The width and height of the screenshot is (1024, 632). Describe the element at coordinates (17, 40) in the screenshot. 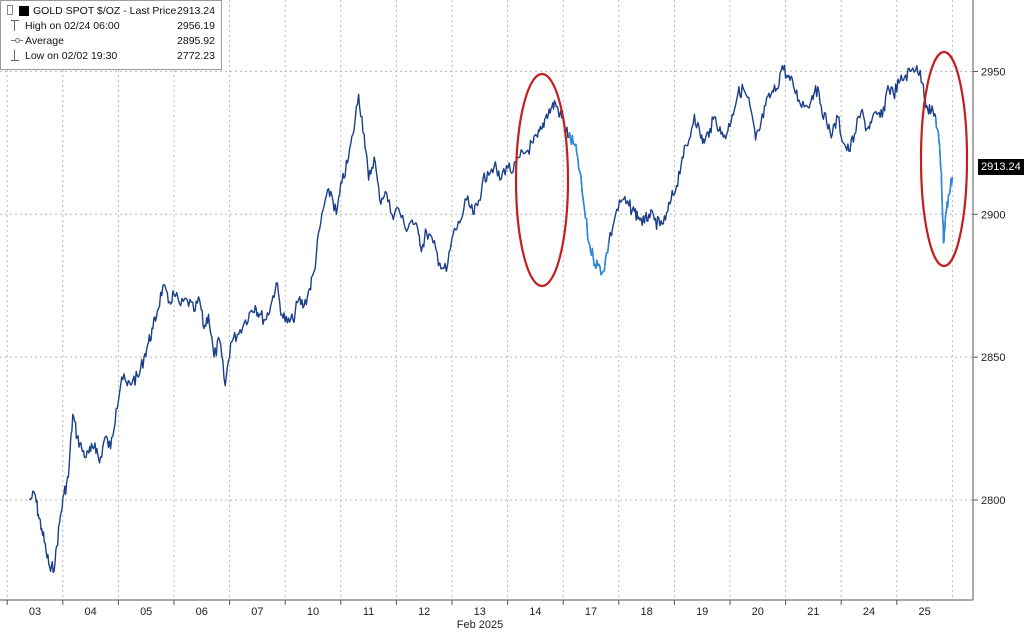

I see `average-marker-icon` at that location.